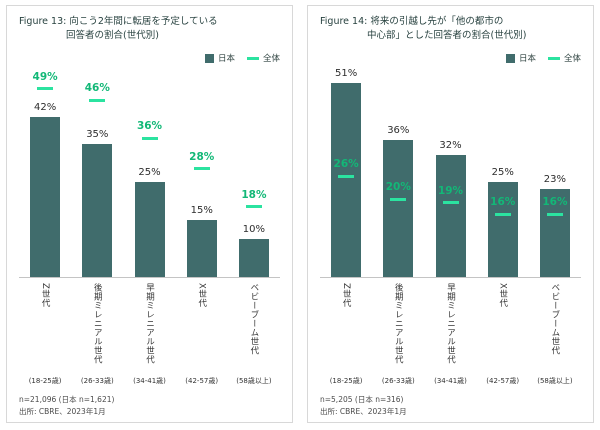  Describe the element at coordinates (555, 180) in the screenshot. I see `japan-value-label: 23%` at that location.